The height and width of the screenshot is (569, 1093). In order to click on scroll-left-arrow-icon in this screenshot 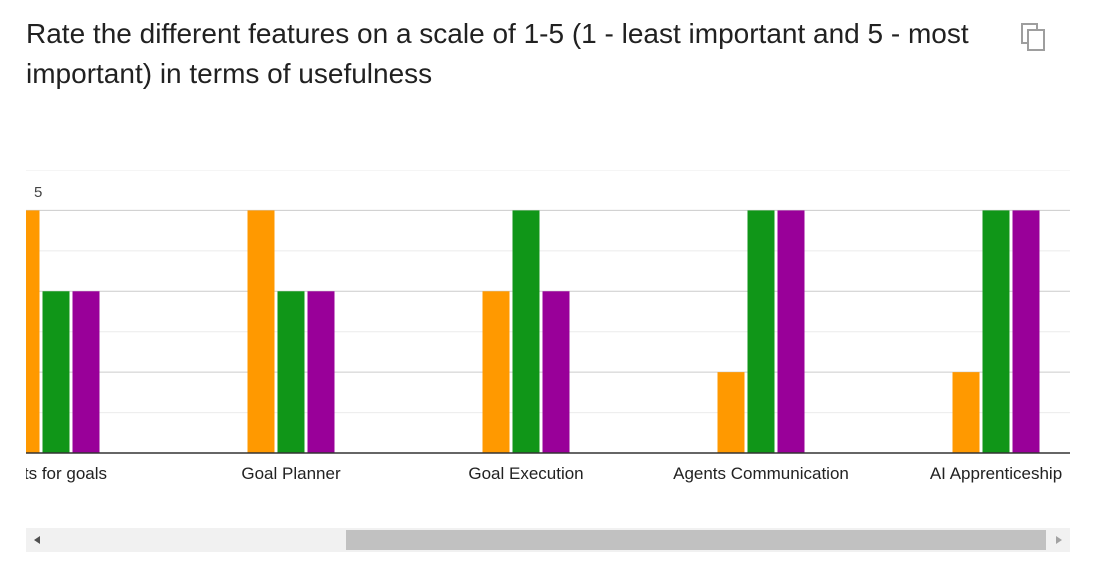, I will do `click(37, 540)`.